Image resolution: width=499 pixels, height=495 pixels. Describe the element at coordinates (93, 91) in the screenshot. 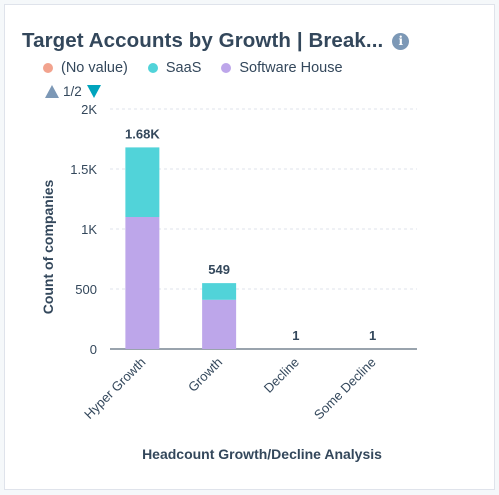

I see `legend-next-page-icon` at that location.